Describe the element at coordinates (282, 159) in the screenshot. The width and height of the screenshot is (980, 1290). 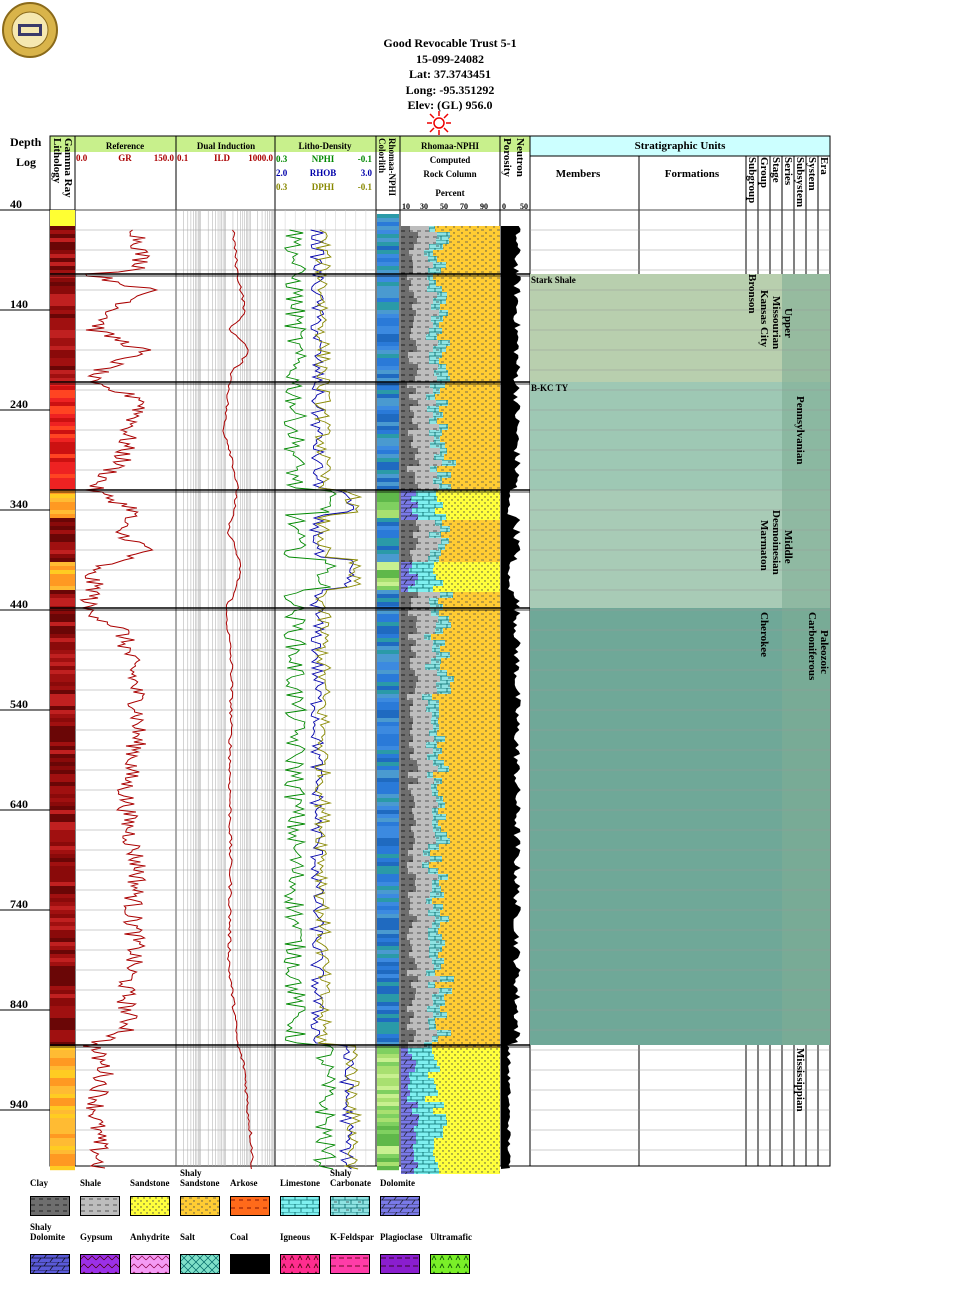
I see `nphi-min: 0.3` at that location.